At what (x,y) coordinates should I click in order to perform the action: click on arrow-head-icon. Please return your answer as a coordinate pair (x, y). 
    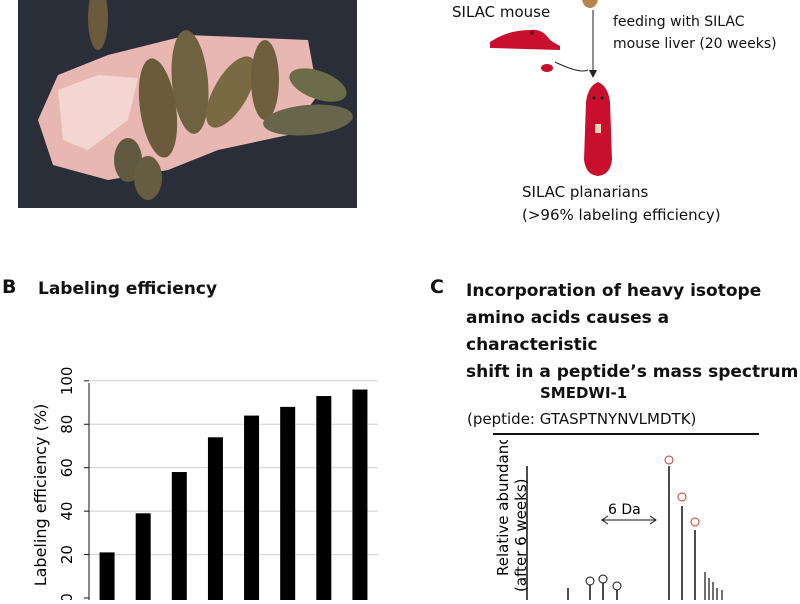
    Looking at the image, I should click on (593, 74).